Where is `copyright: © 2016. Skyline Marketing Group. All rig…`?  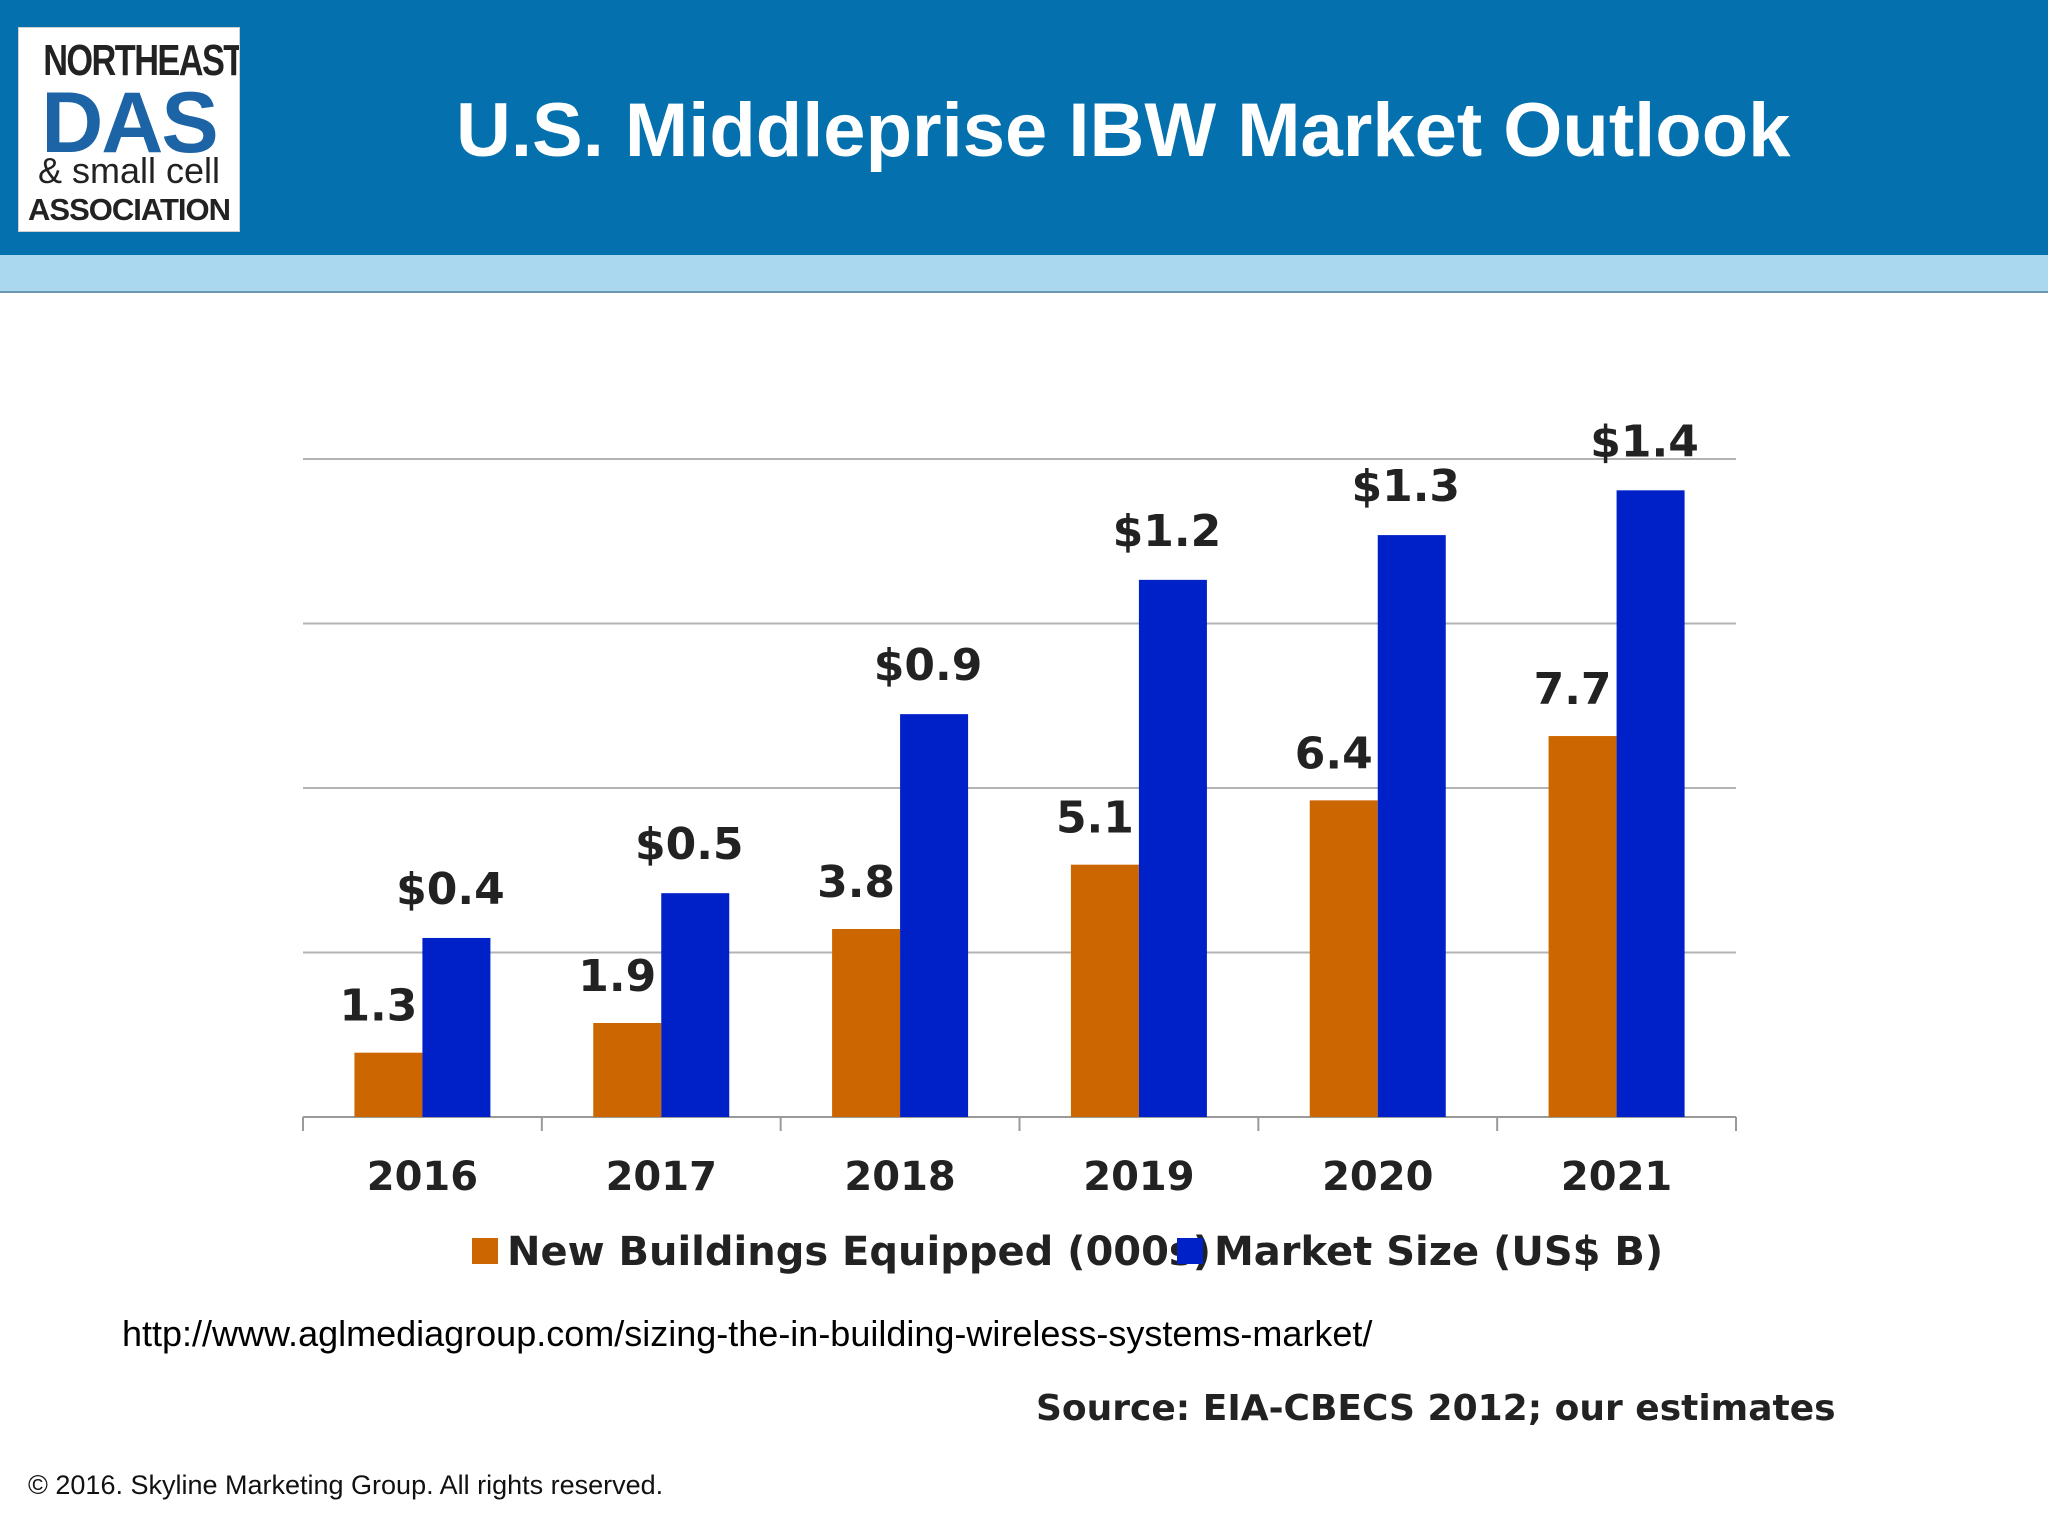 copyright: © 2016. Skyline Marketing Group. All rig… is located at coordinates (346, 1485).